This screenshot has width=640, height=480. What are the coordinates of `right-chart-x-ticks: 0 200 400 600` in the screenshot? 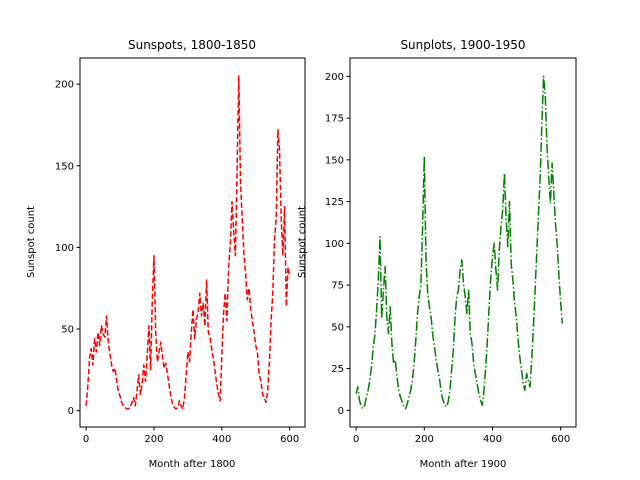 It's located at (461, 436).